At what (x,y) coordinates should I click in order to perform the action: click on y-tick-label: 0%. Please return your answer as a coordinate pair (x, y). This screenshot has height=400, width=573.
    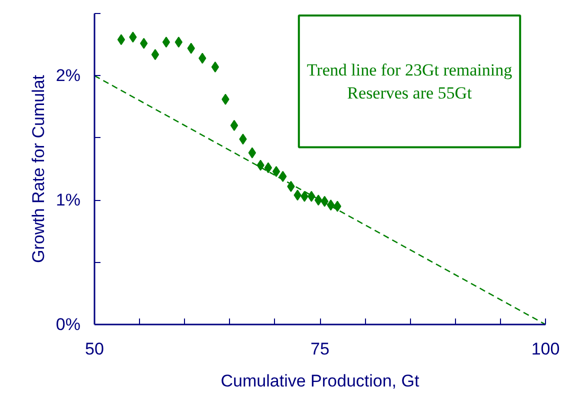
    Looking at the image, I should click on (68, 324).